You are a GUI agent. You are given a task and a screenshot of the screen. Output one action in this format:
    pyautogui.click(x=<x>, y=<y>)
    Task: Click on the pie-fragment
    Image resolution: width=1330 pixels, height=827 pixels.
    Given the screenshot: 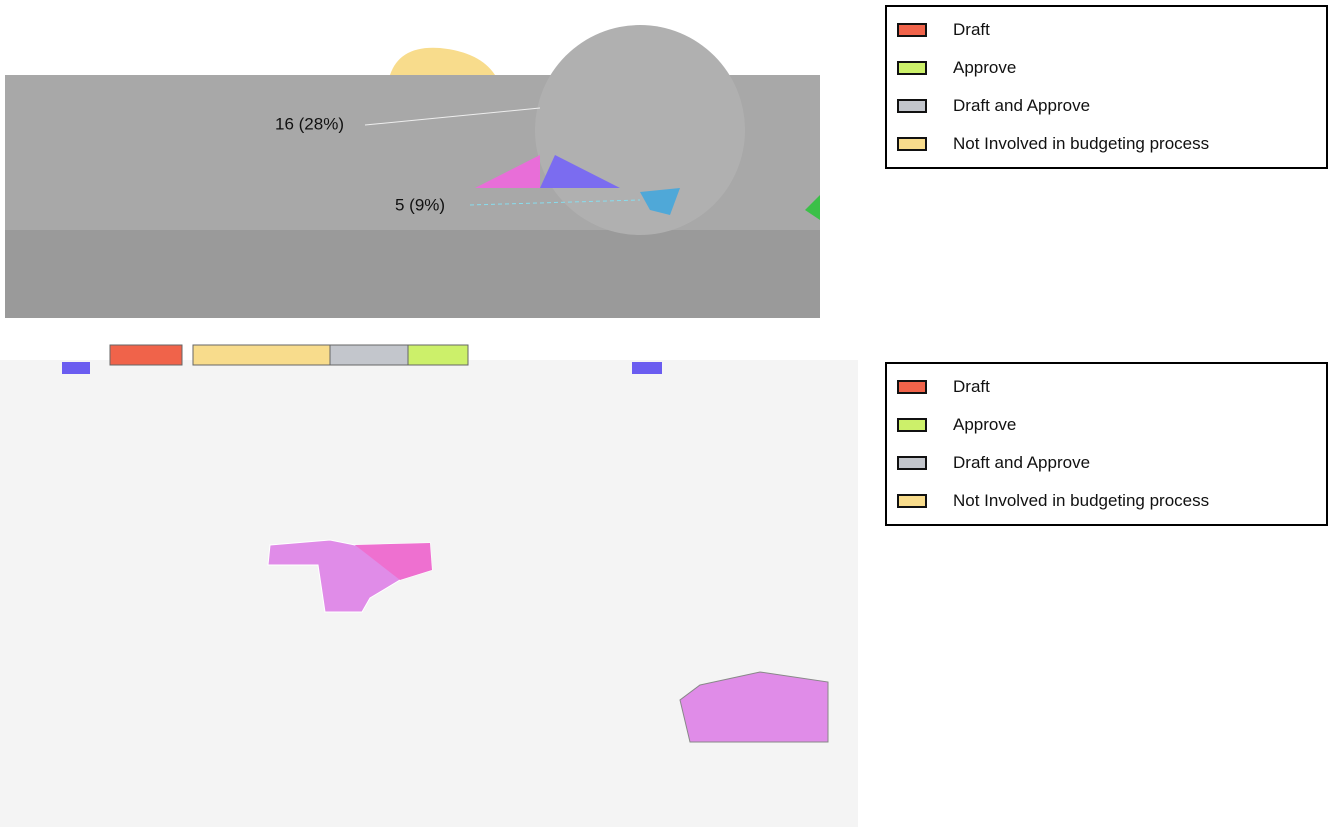 What is the action you would take?
    pyautogui.click(x=442, y=61)
    